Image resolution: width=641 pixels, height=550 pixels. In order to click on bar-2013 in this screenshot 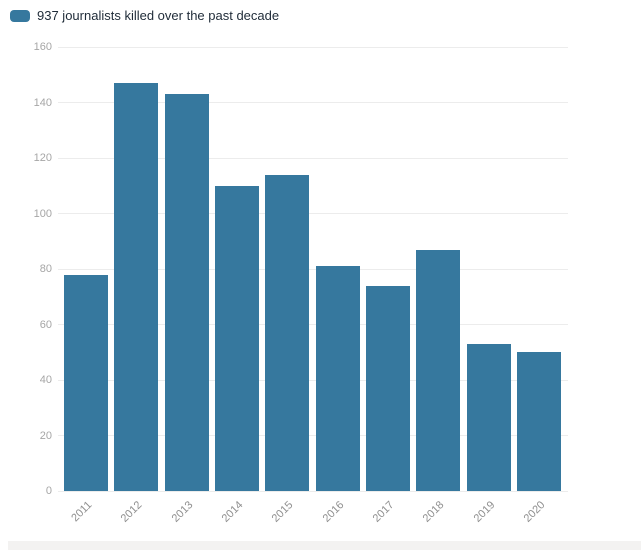, I will do `click(186, 292)`.